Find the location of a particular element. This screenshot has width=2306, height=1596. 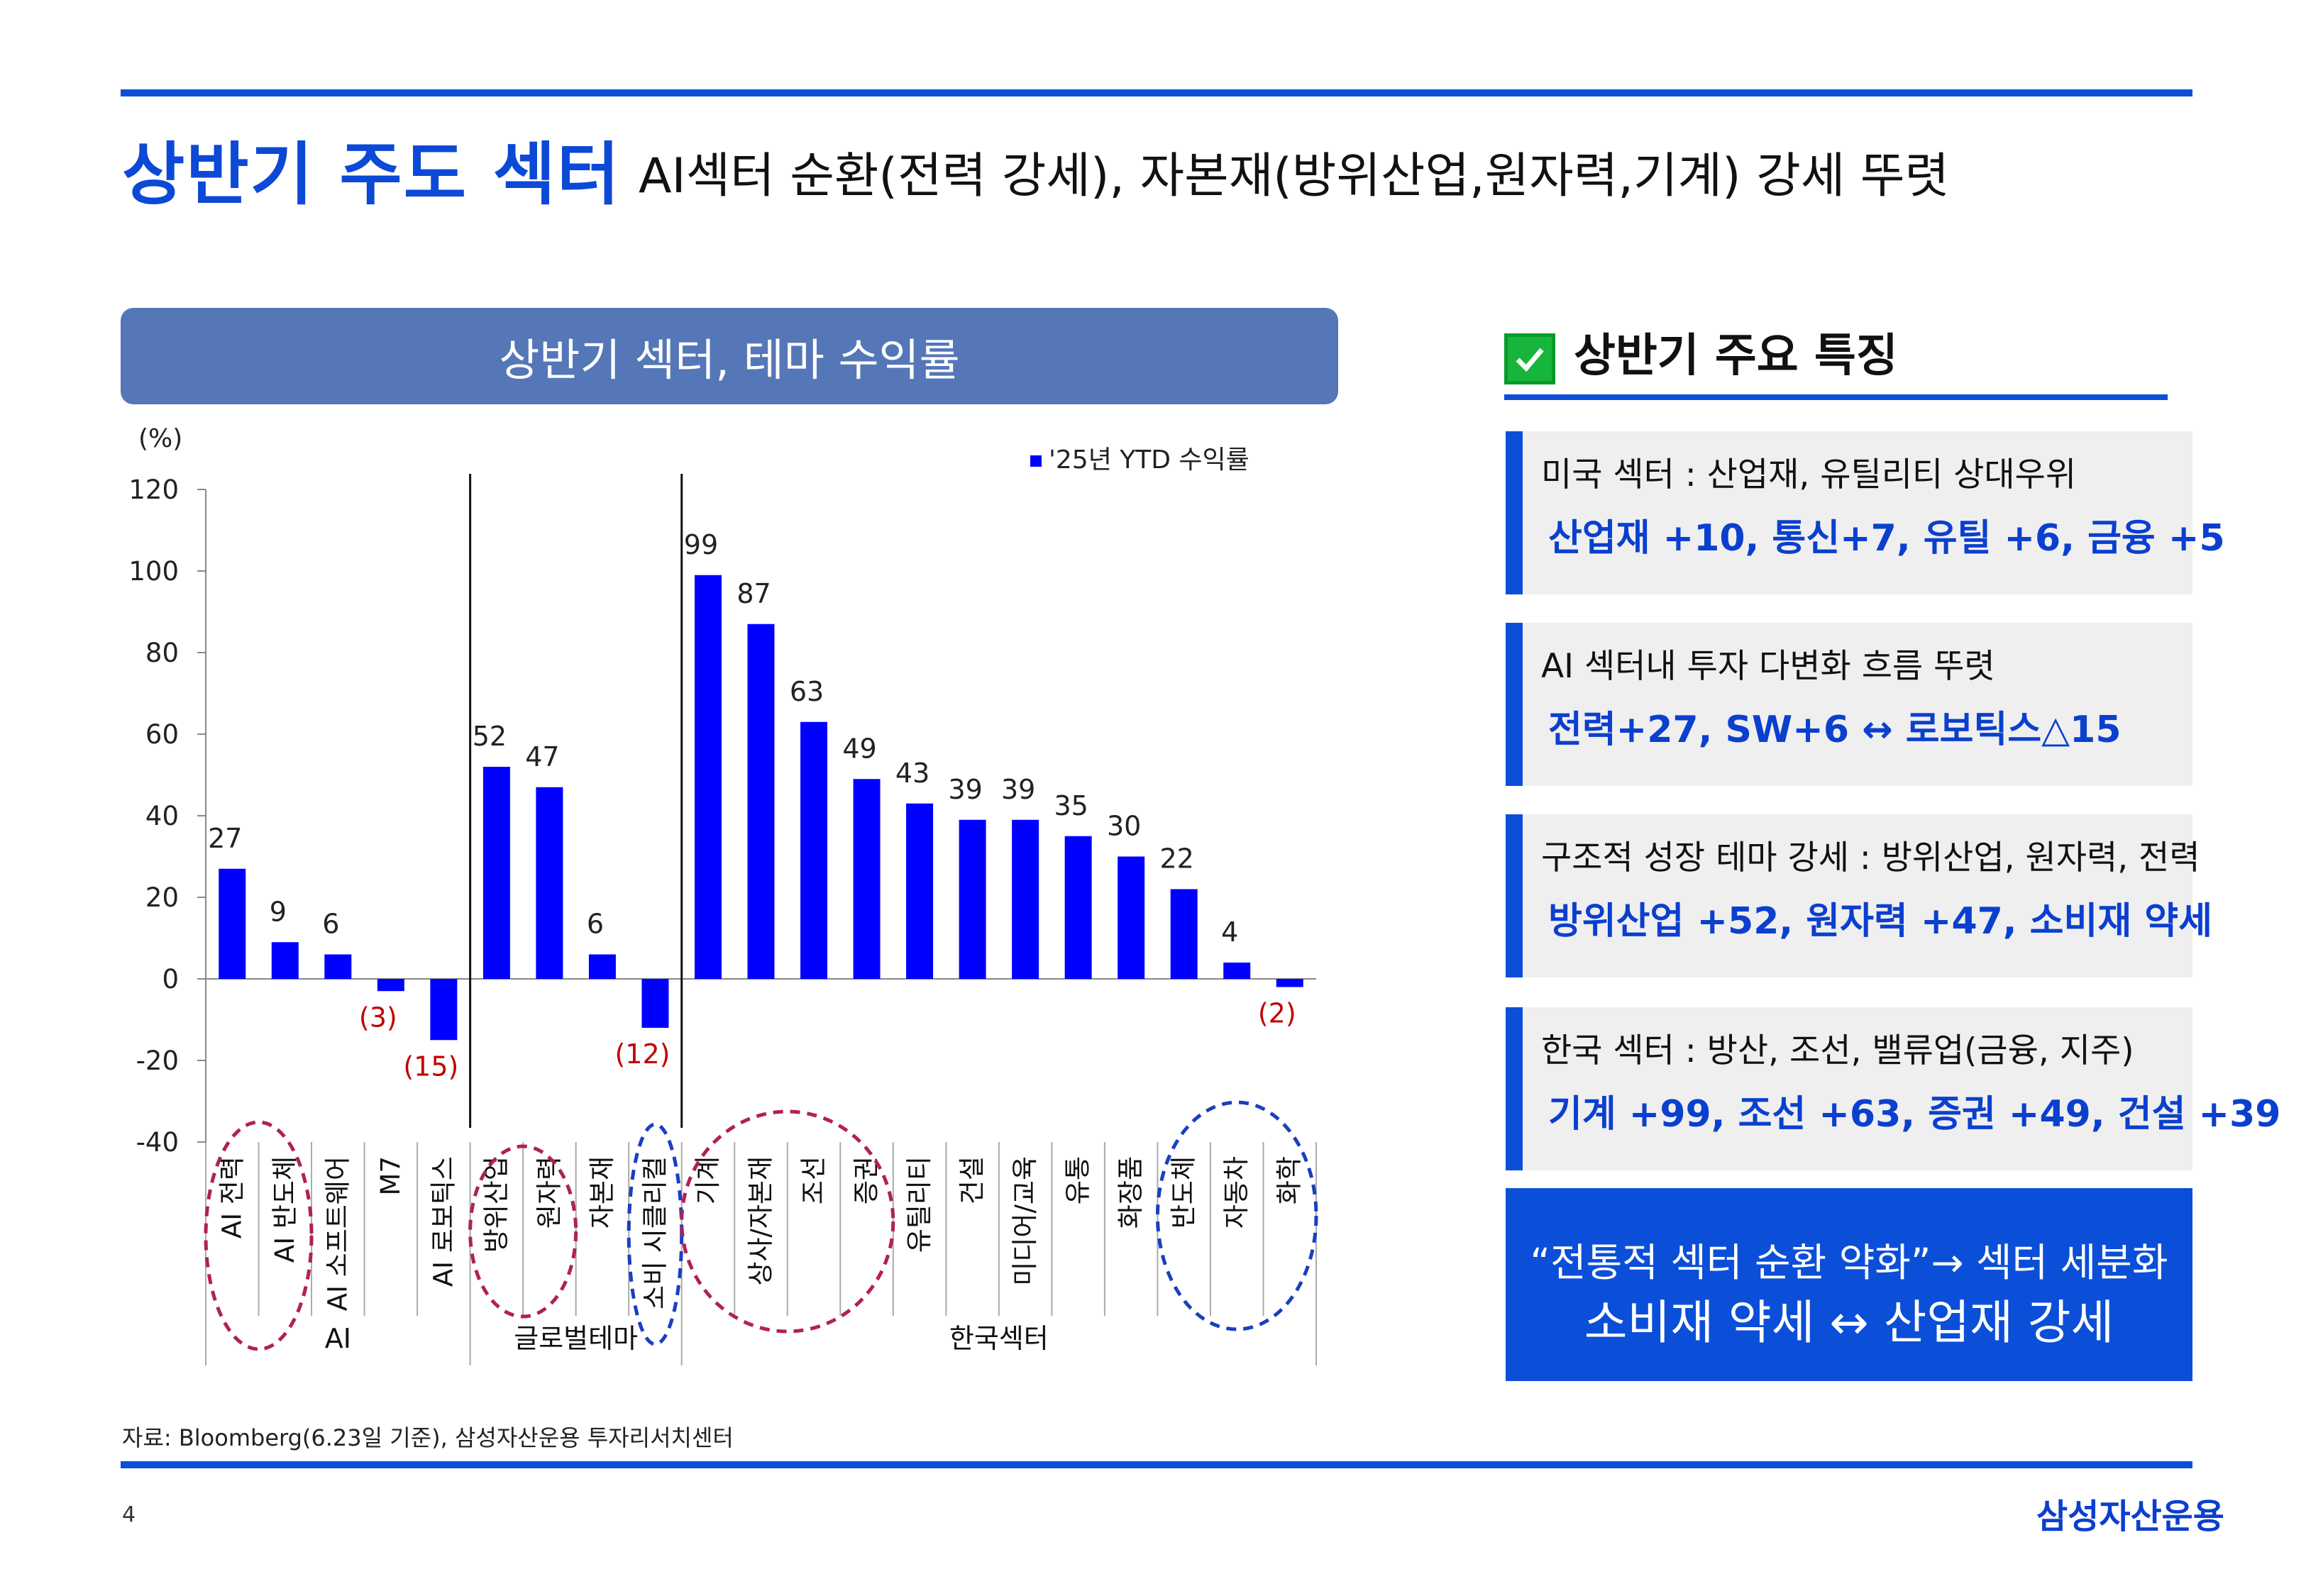

feature-label: 구조적 성장 테마 강세 : 방위산업, 원자력, 전력 is located at coordinates (1870, 857).